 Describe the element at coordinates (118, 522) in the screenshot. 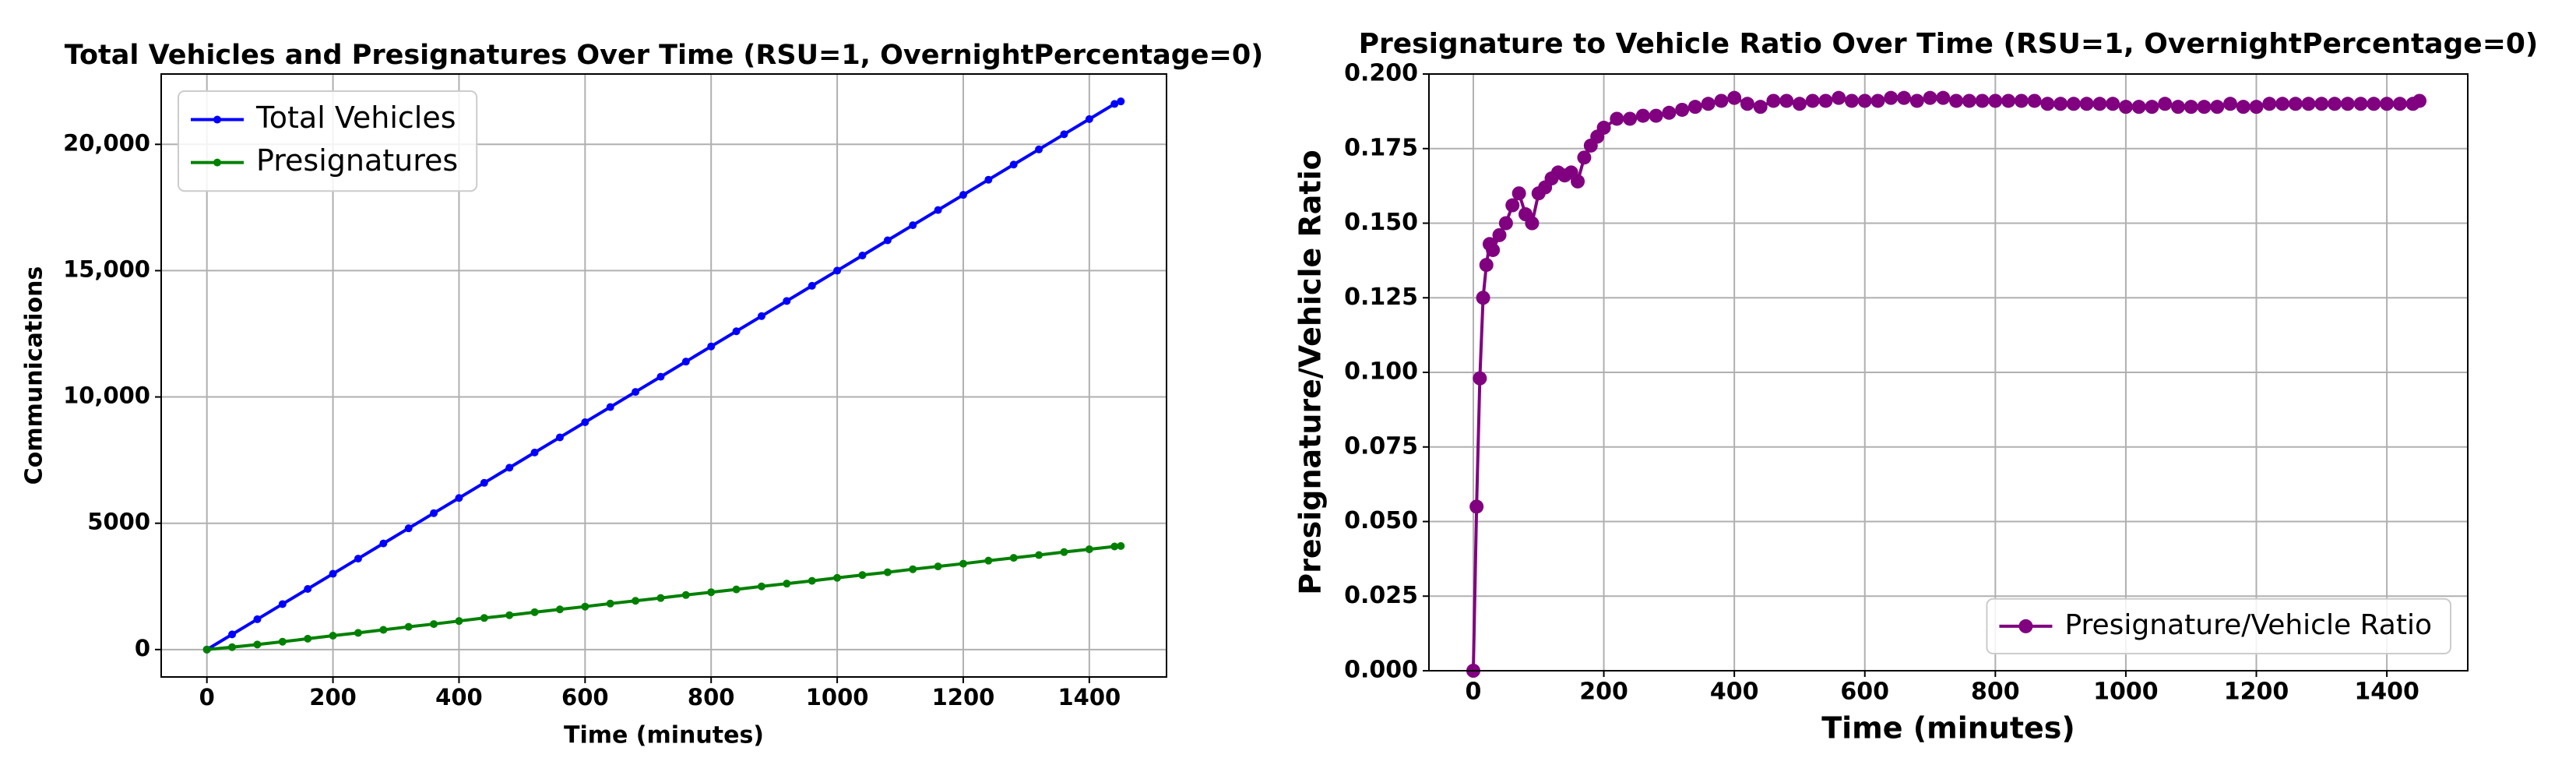

I see `y-tick-label: 5000` at that location.